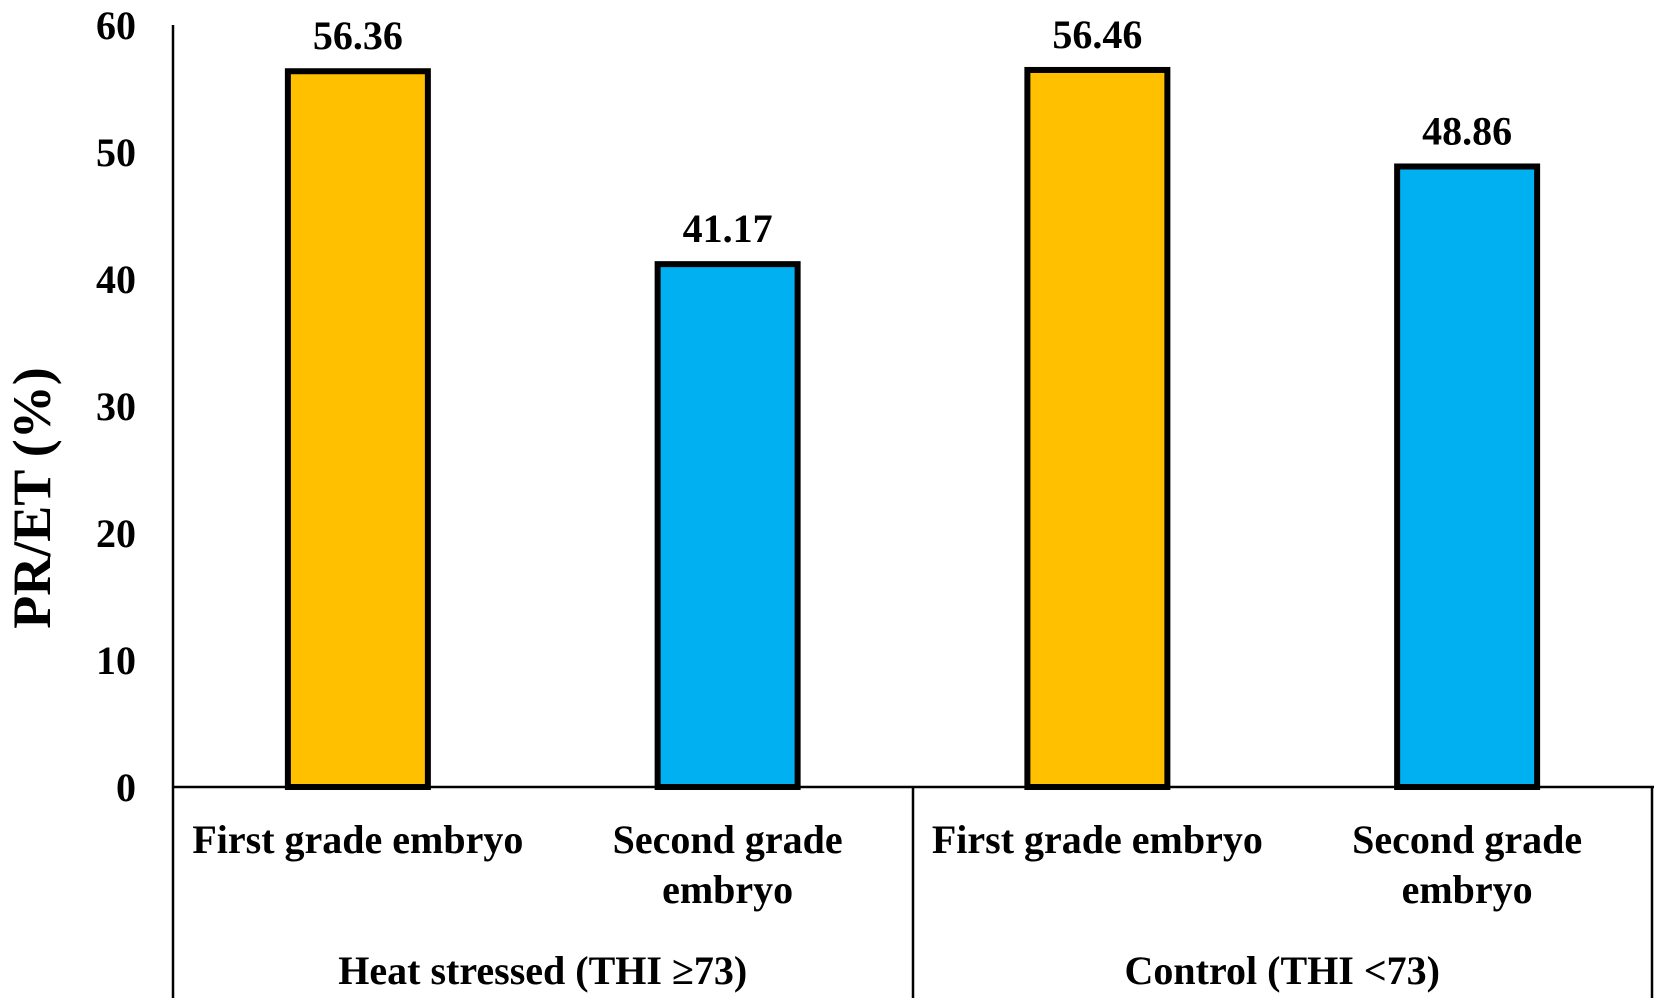  What do you see at coordinates (116, 25) in the screenshot?
I see `y-tick-label: 60` at bounding box center [116, 25].